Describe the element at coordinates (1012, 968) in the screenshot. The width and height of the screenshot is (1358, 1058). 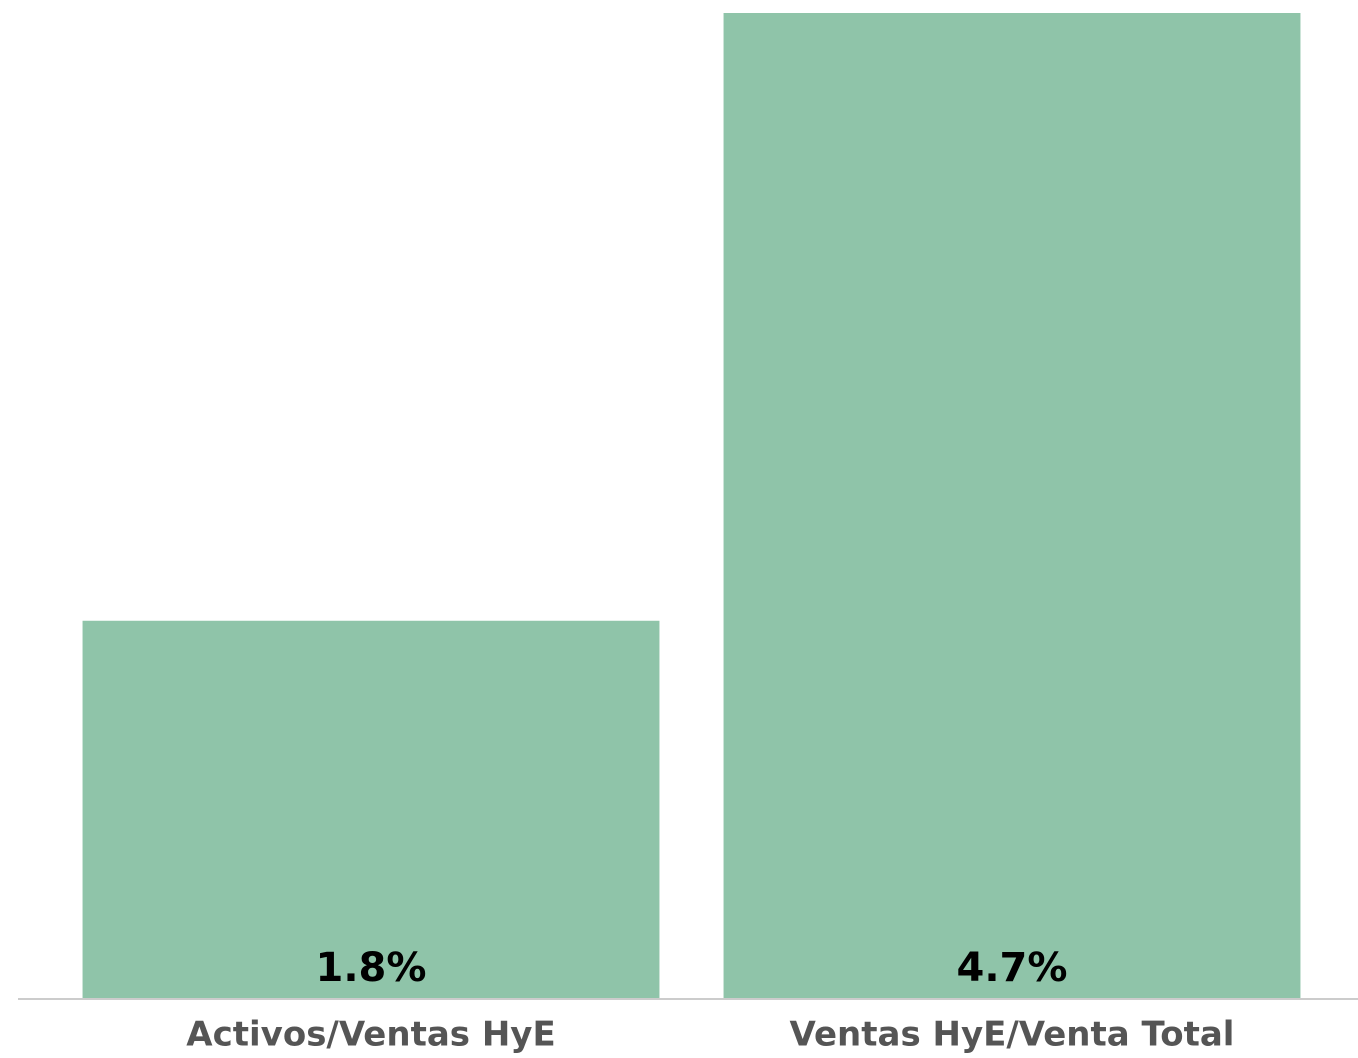
I see `value-label: 4.7%` at that location.